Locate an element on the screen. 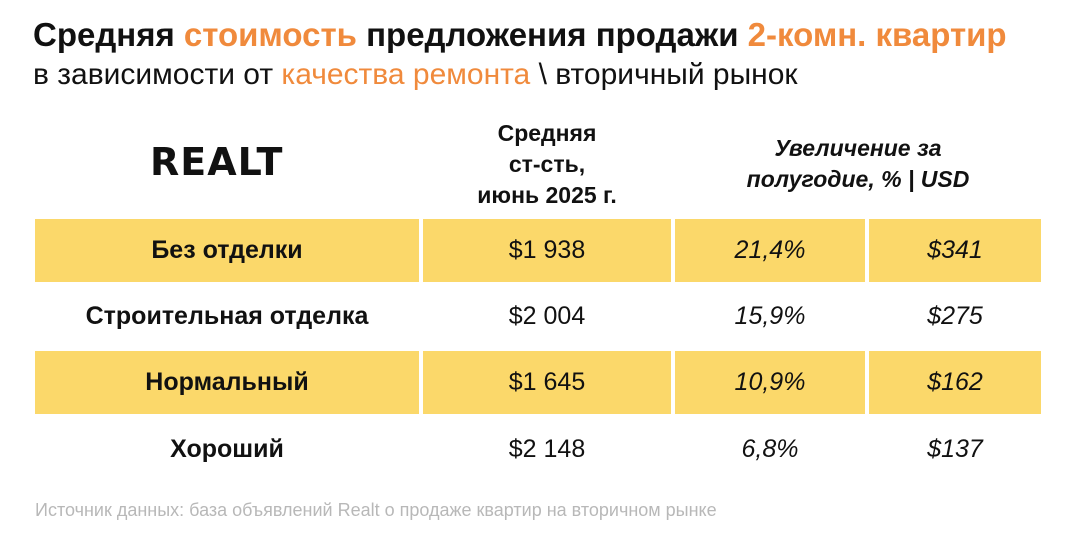 The image size is (1080, 546). title-accent-apartments: 2-комн. квартир is located at coordinates (877, 34).